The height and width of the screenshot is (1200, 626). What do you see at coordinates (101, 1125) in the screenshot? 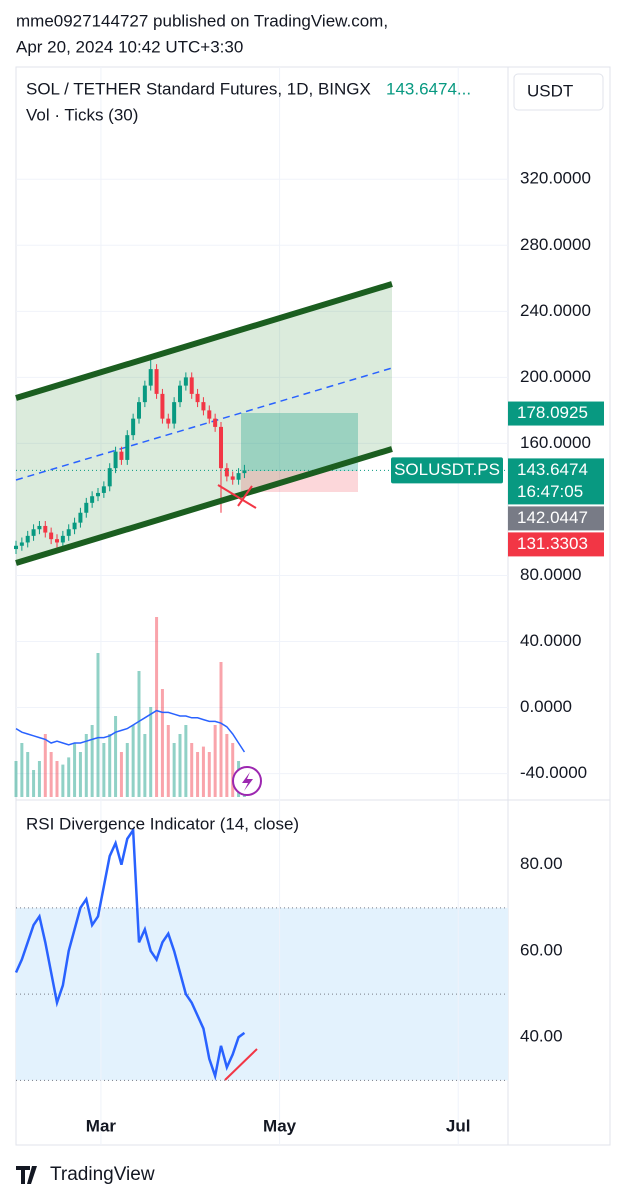
I see `x-tick-label: Mar` at bounding box center [101, 1125].